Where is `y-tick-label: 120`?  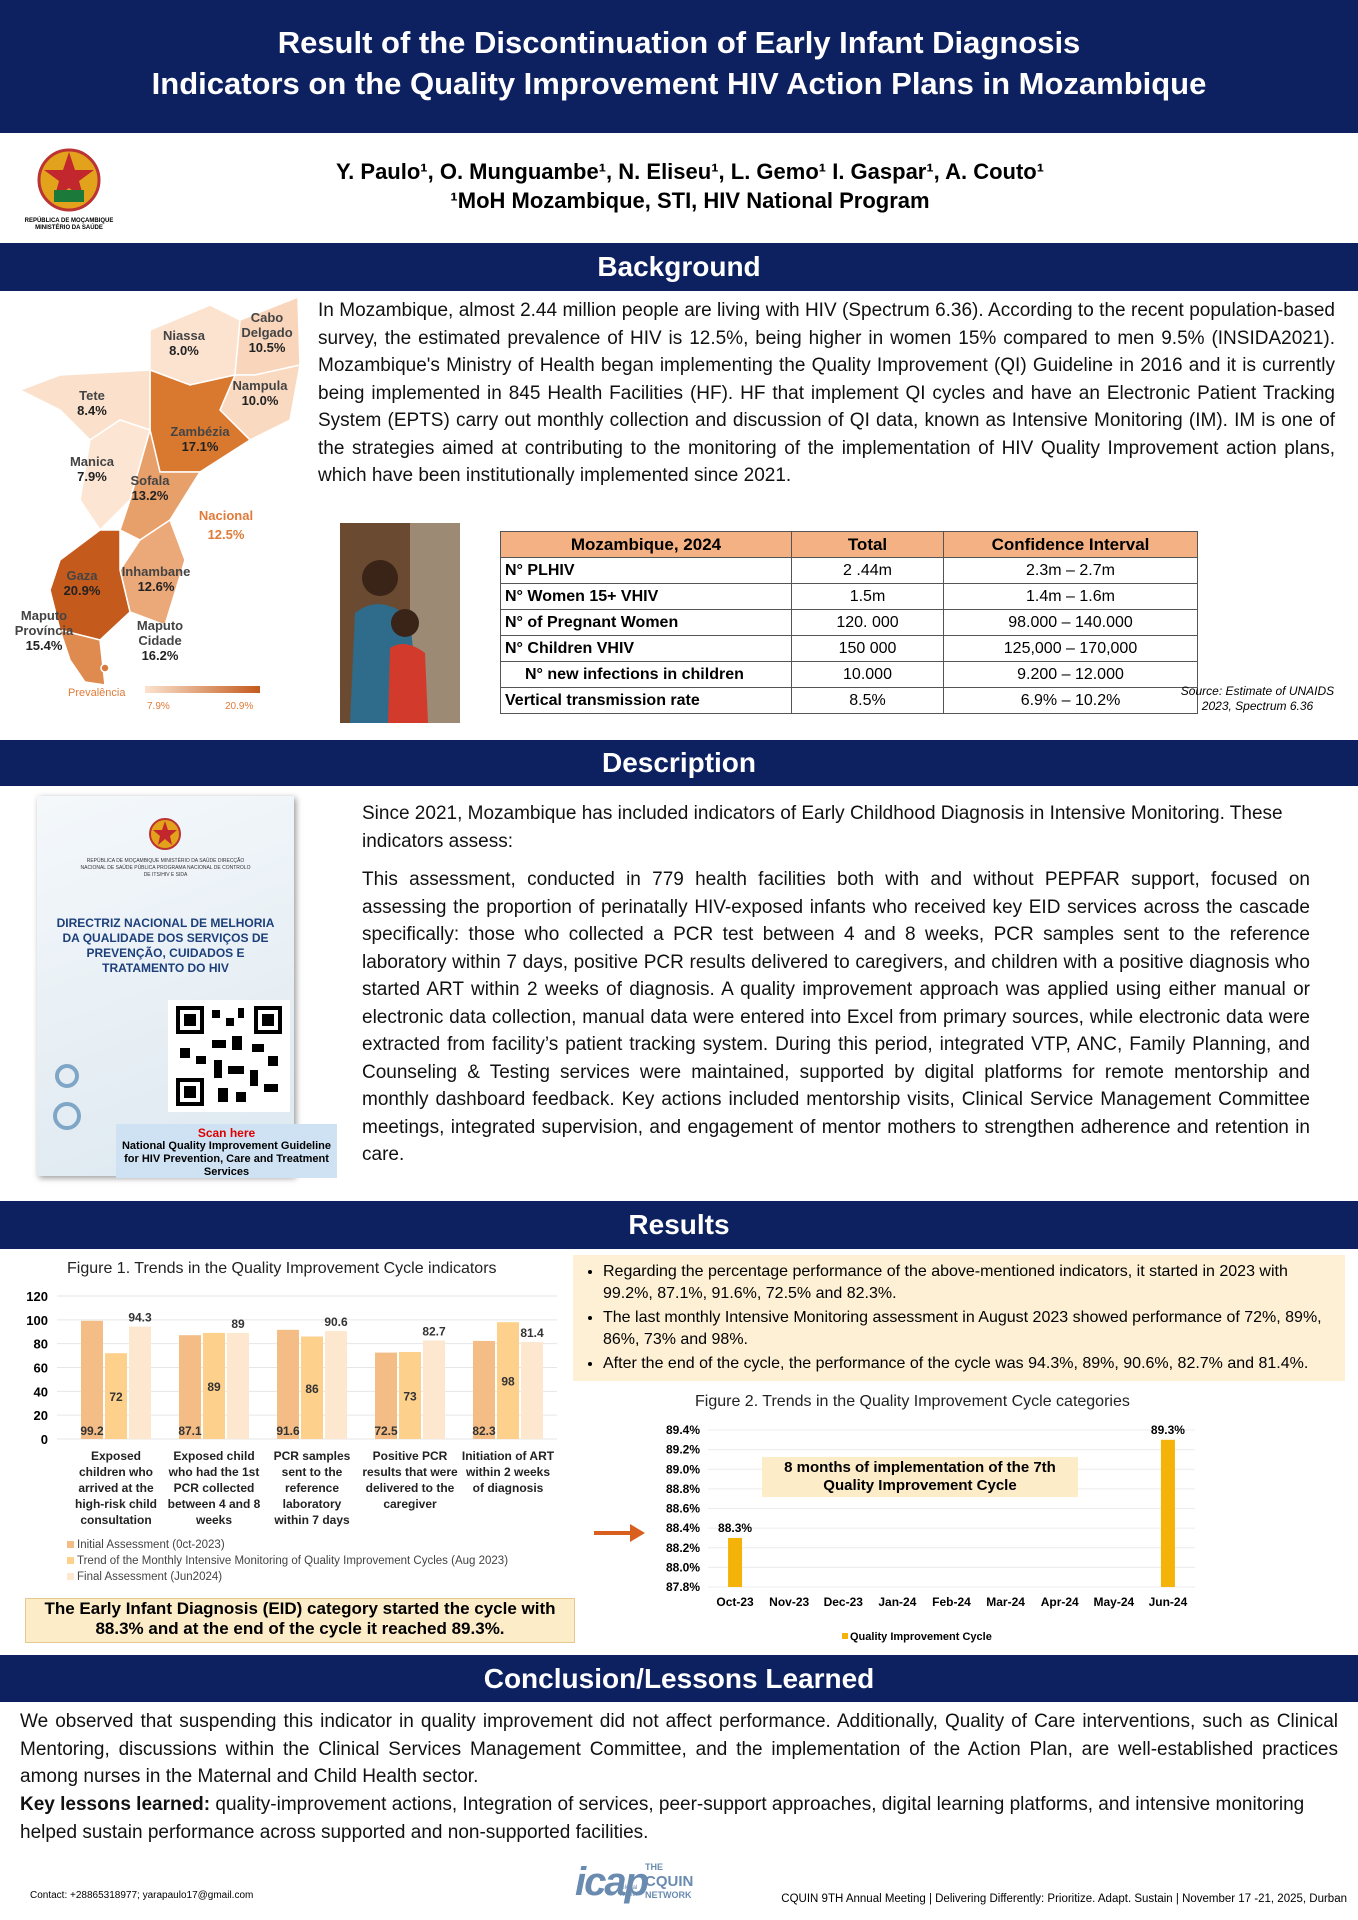 y-tick-label: 120 is located at coordinates (37, 1296).